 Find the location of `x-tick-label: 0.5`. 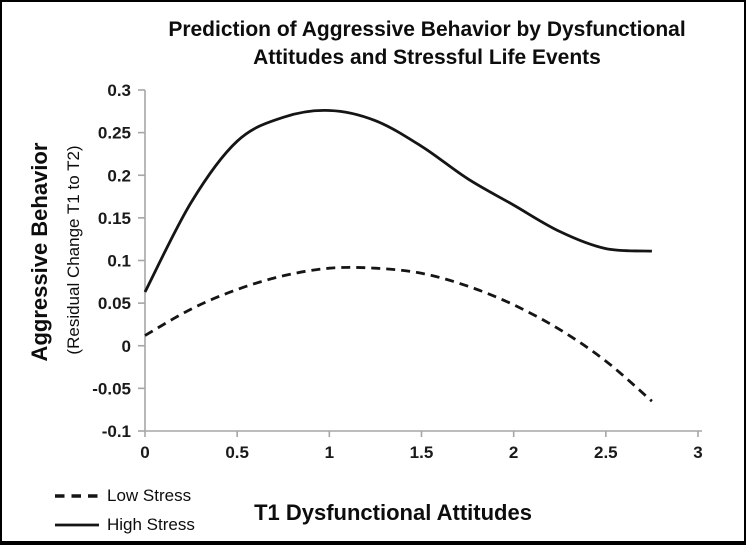

x-tick-label: 0.5 is located at coordinates (237, 452).